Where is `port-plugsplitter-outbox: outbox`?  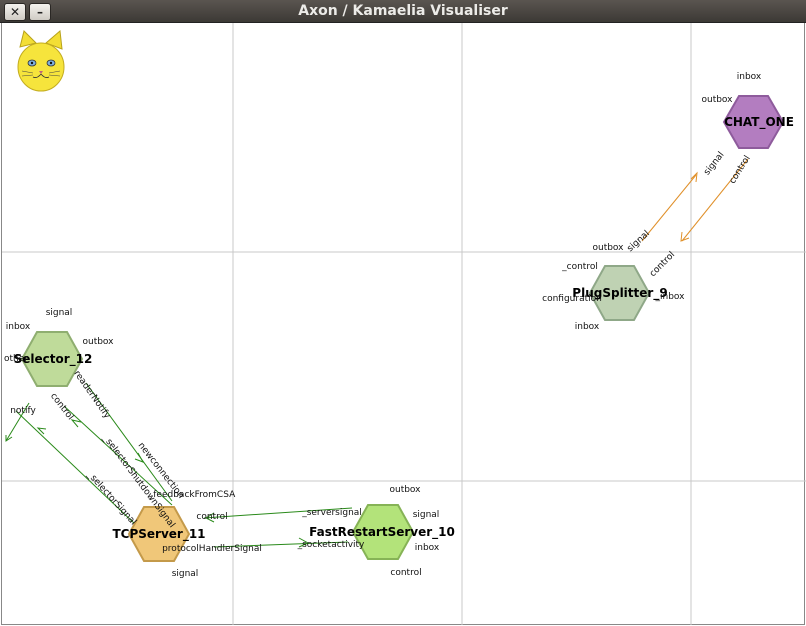
port-plugsplitter-outbox: outbox is located at coordinates (608, 248).